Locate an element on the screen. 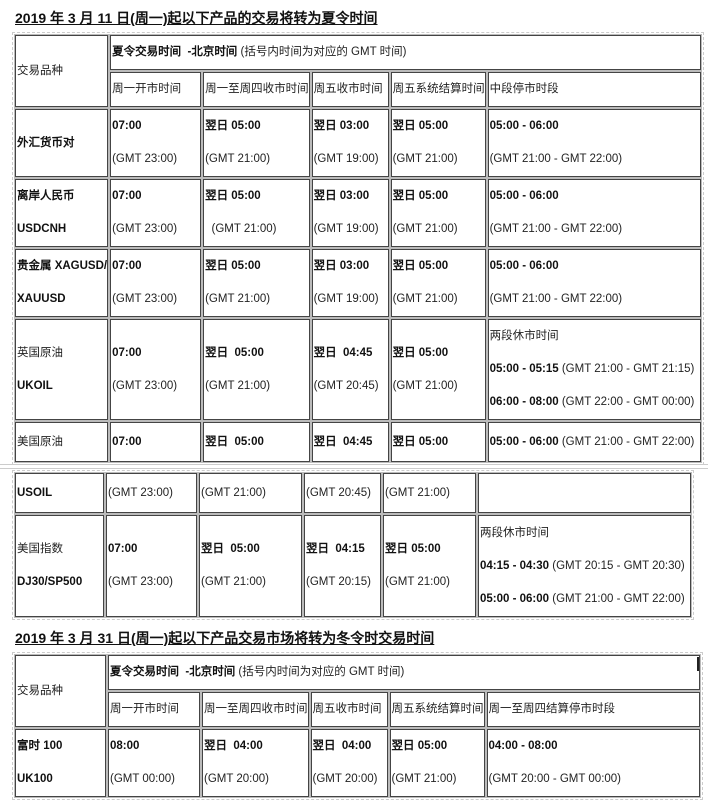  product-cell: 贵金属 XAGUSD/XAUUSD is located at coordinates (62, 283).